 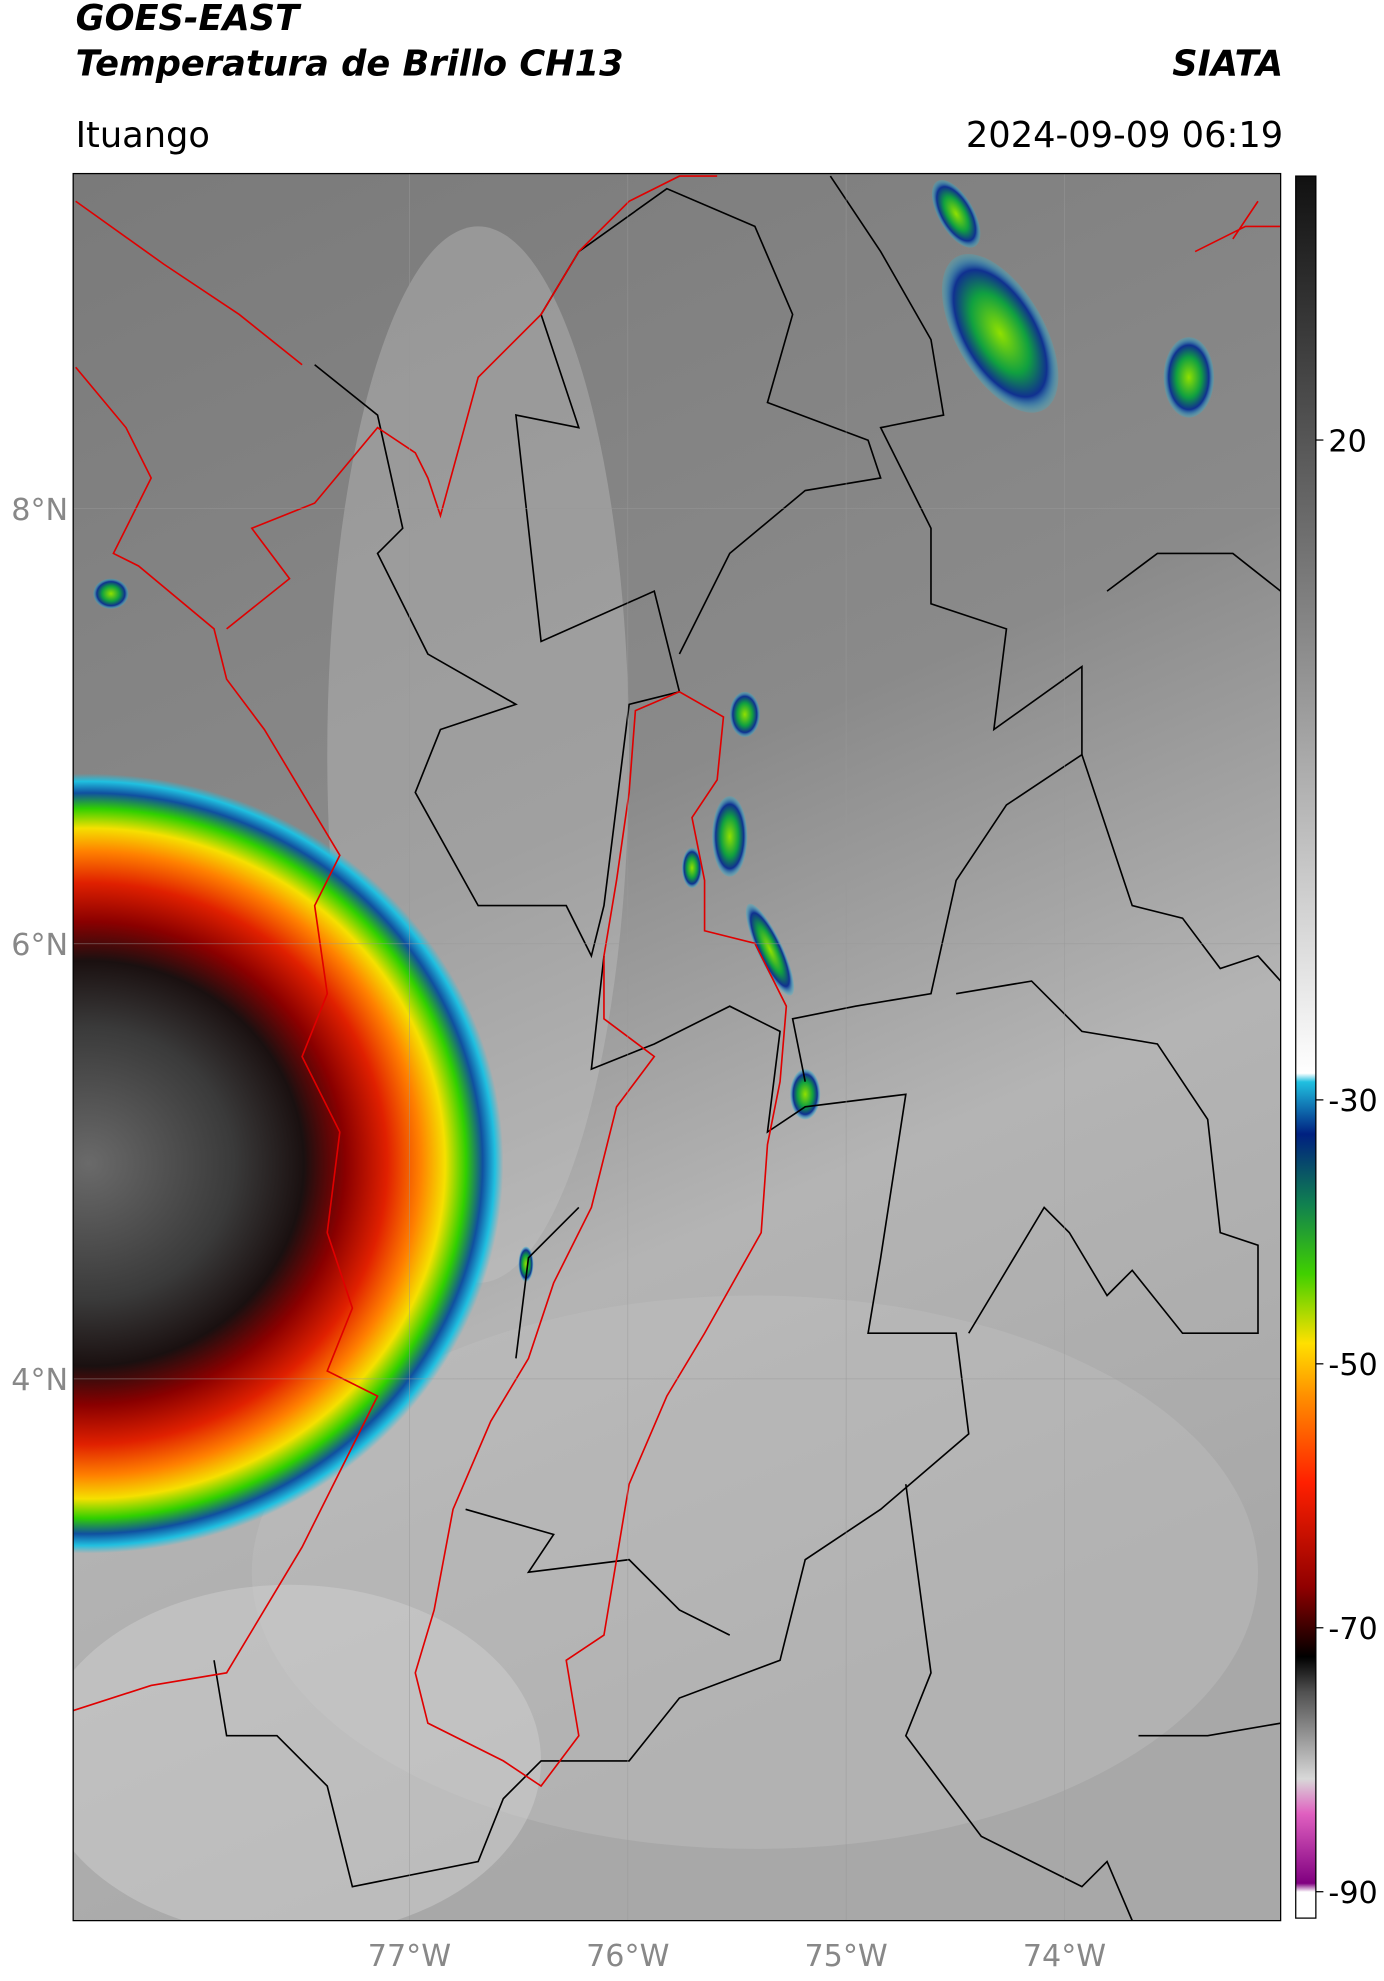 What do you see at coordinates (1352, 1893) in the screenshot?
I see `colorbar-tick-label: -90` at bounding box center [1352, 1893].